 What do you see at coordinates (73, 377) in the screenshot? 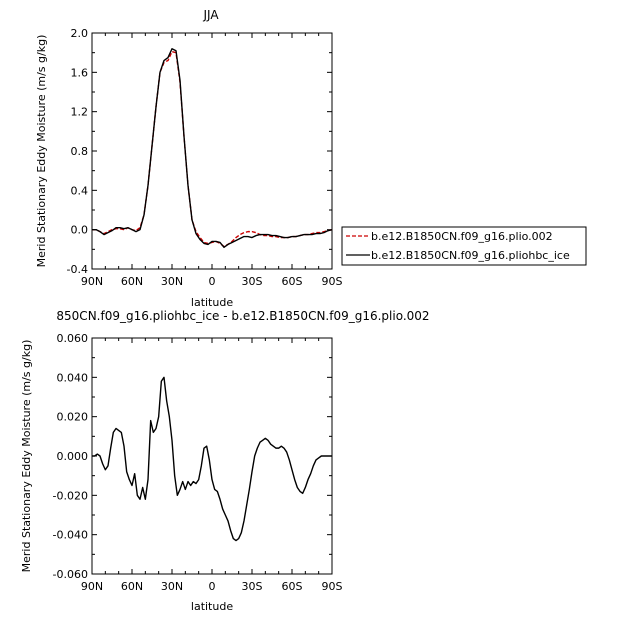
I see `bottom-ytick-label: 0.040` at bounding box center [73, 377].